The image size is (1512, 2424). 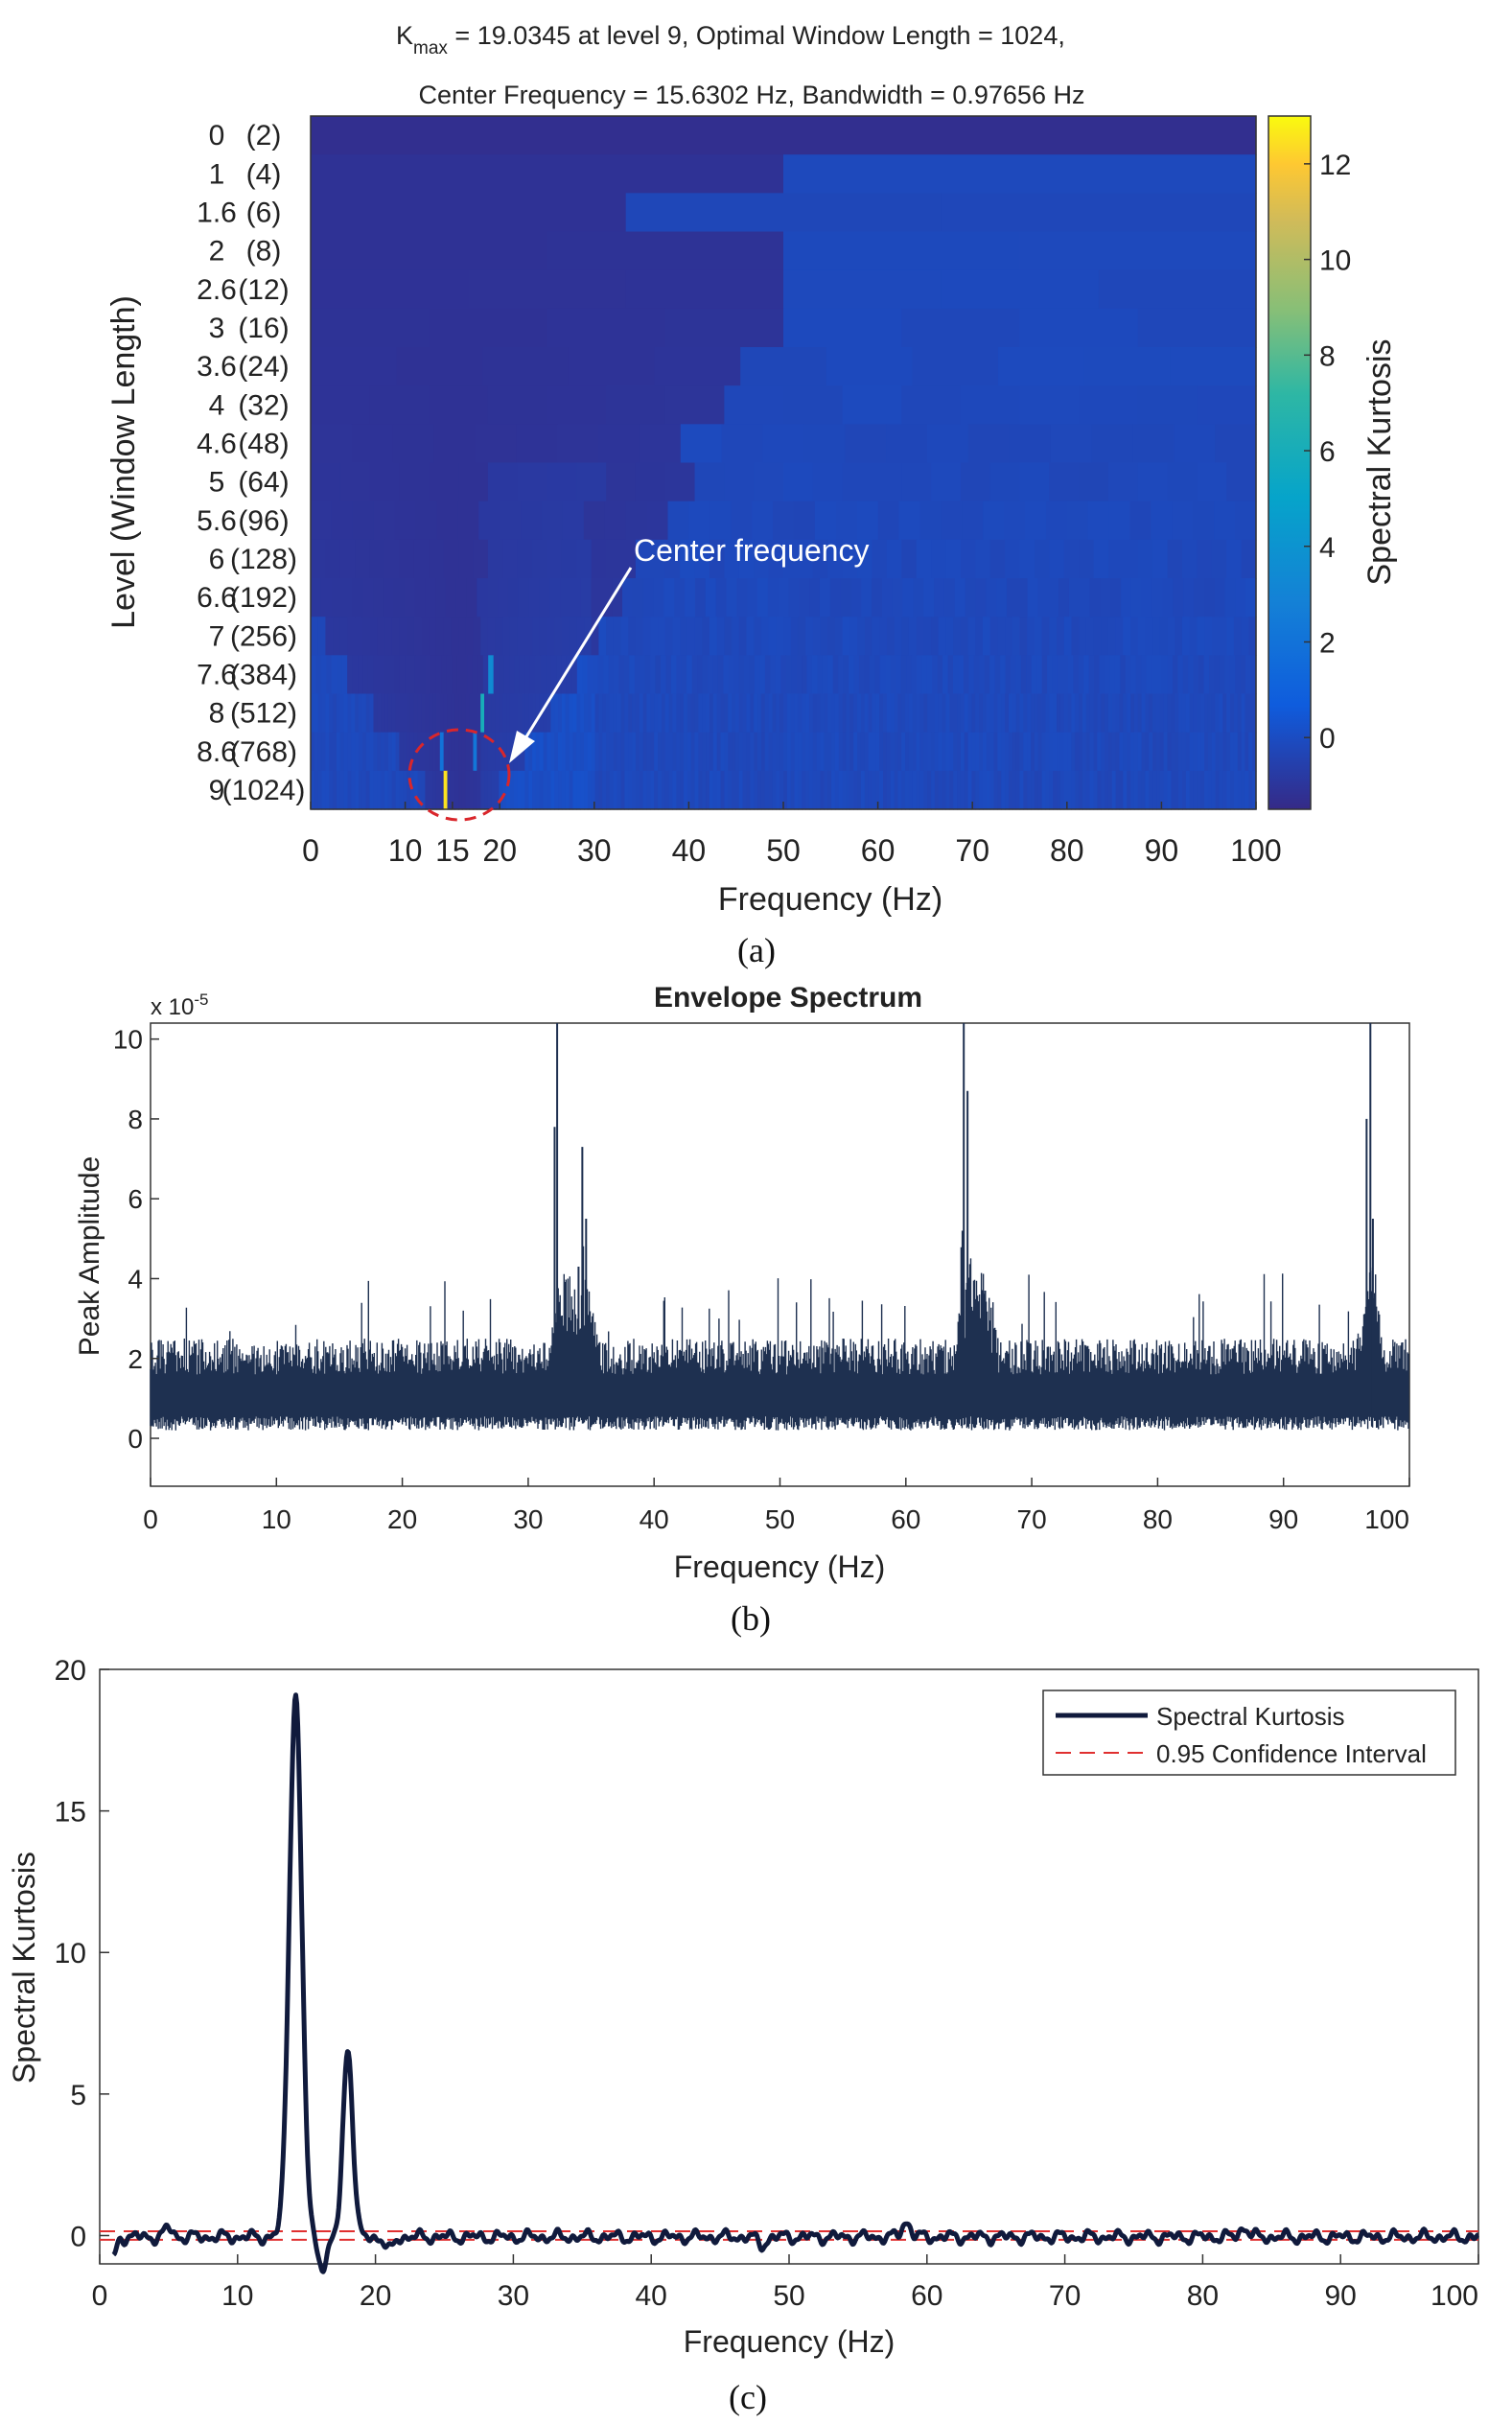 I want to click on x-tick-label: 90, so click(x=1341, y=2296).